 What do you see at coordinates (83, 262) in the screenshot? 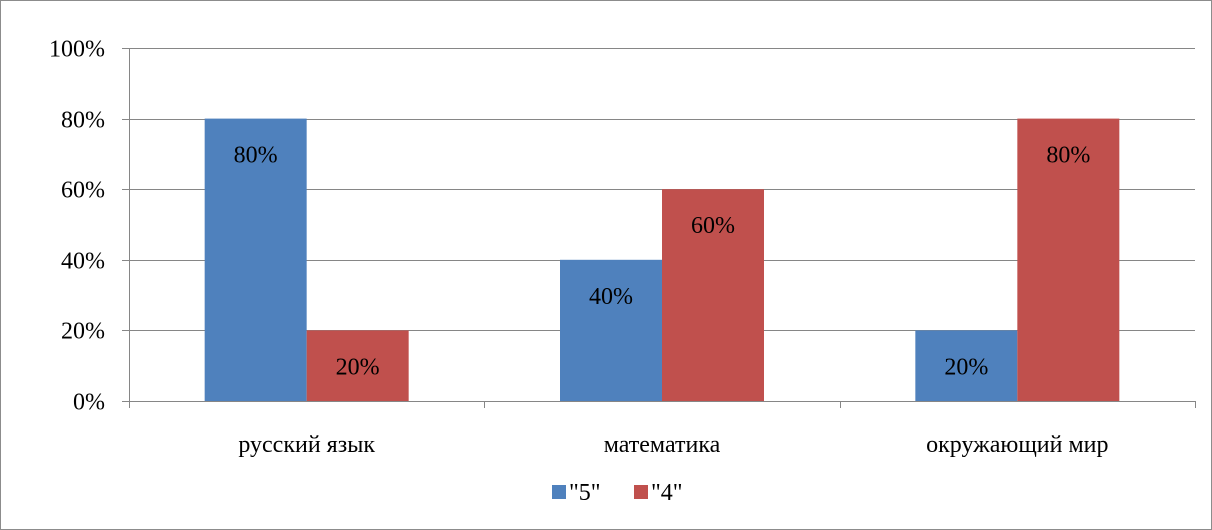
I see `y-tick-label: 40%` at bounding box center [83, 262].